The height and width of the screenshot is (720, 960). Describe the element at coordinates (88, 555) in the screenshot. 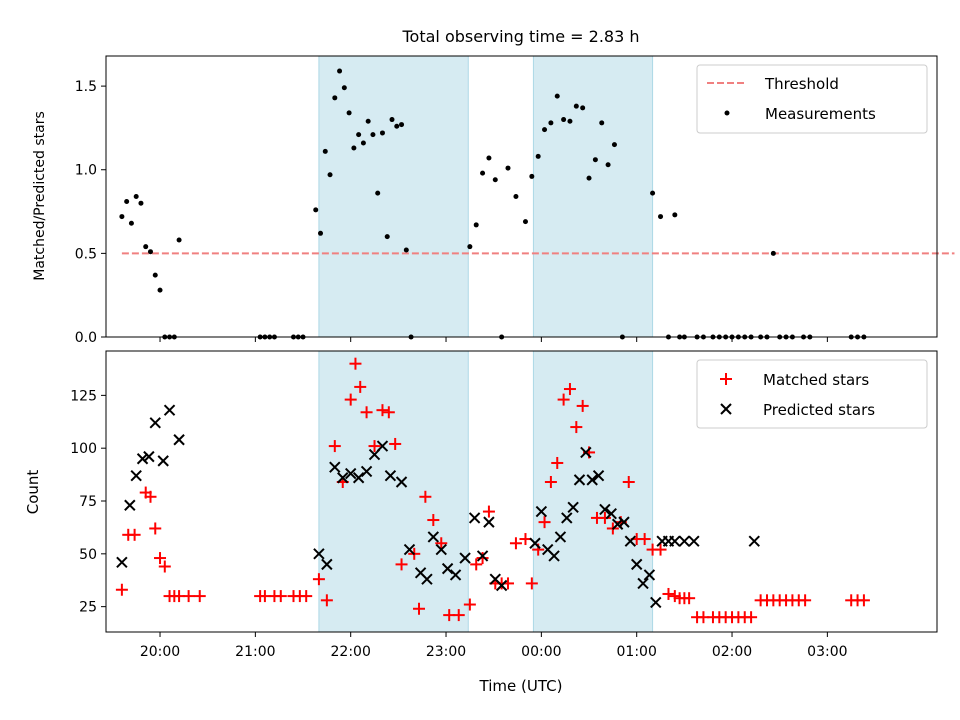

I see `y-tick-label: 50` at that location.